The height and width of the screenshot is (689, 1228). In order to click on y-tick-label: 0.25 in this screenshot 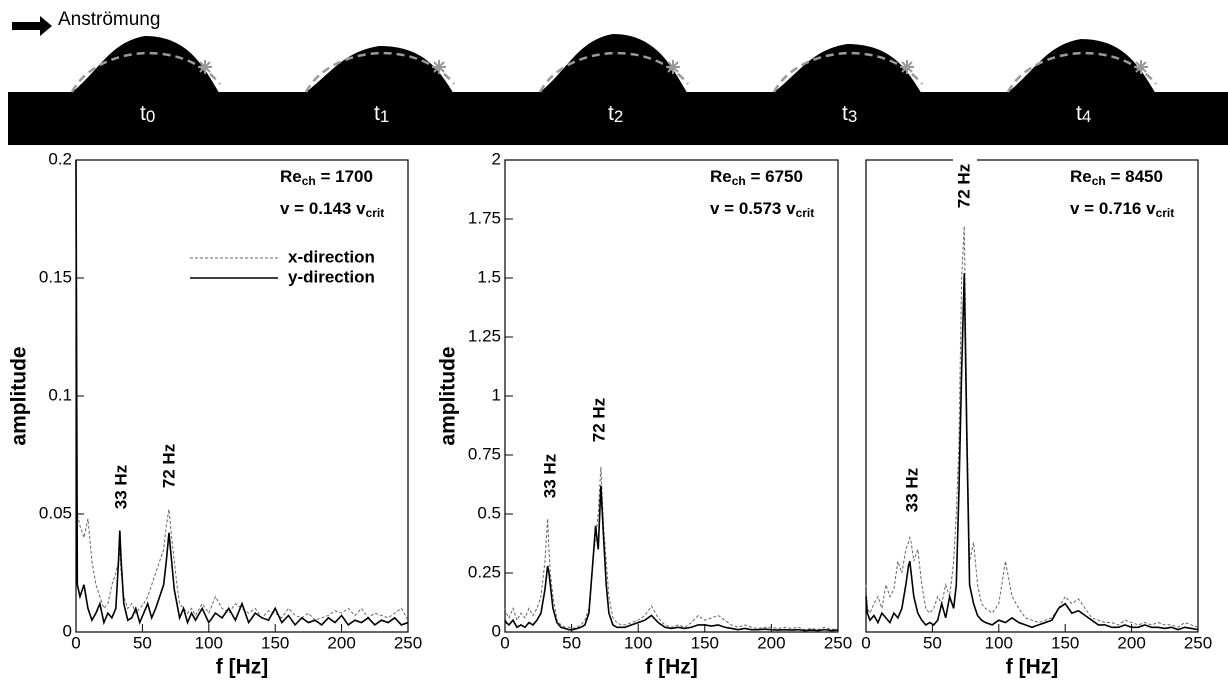, I will do `click(484, 571)`.